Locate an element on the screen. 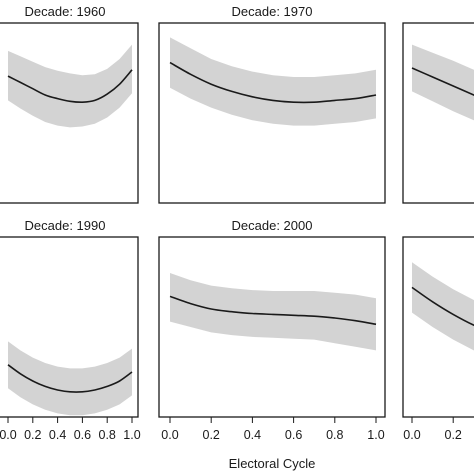  fitted-line-1990 is located at coordinates (70, 378).